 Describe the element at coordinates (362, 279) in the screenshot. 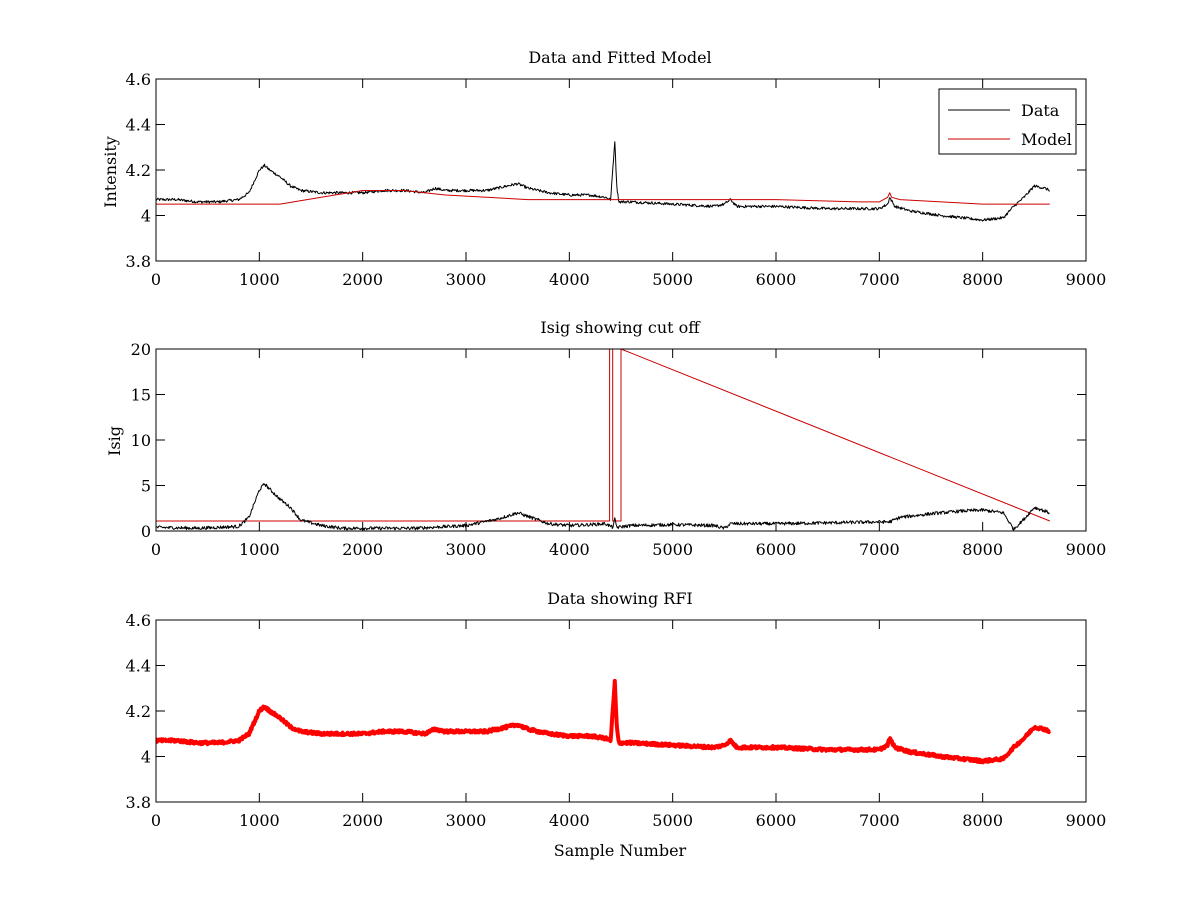

I see `panel-1-xtick-label: 2000` at that location.